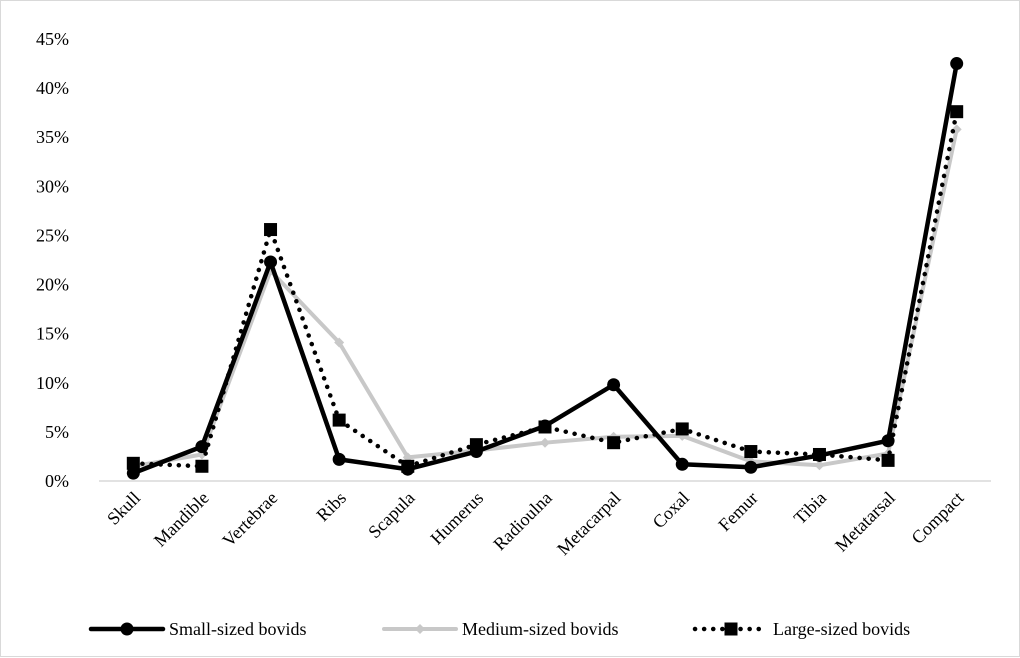 Image resolution: width=1020 pixels, height=658 pixels. Describe the element at coordinates (57, 481) in the screenshot. I see `y-tick-label: 0%` at that location.